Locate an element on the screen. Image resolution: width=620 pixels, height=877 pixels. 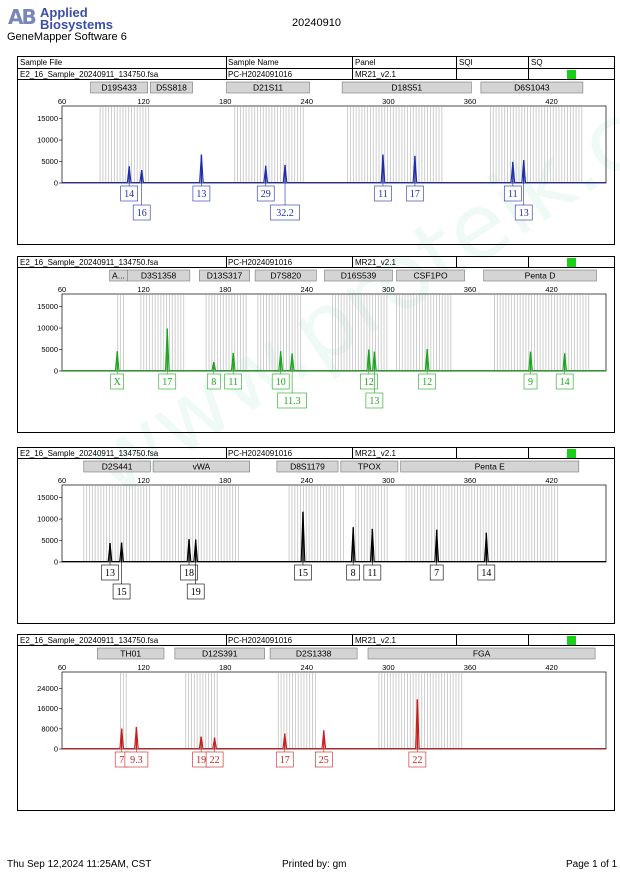
marker-label: CSF1PO is located at coordinates (431, 276).